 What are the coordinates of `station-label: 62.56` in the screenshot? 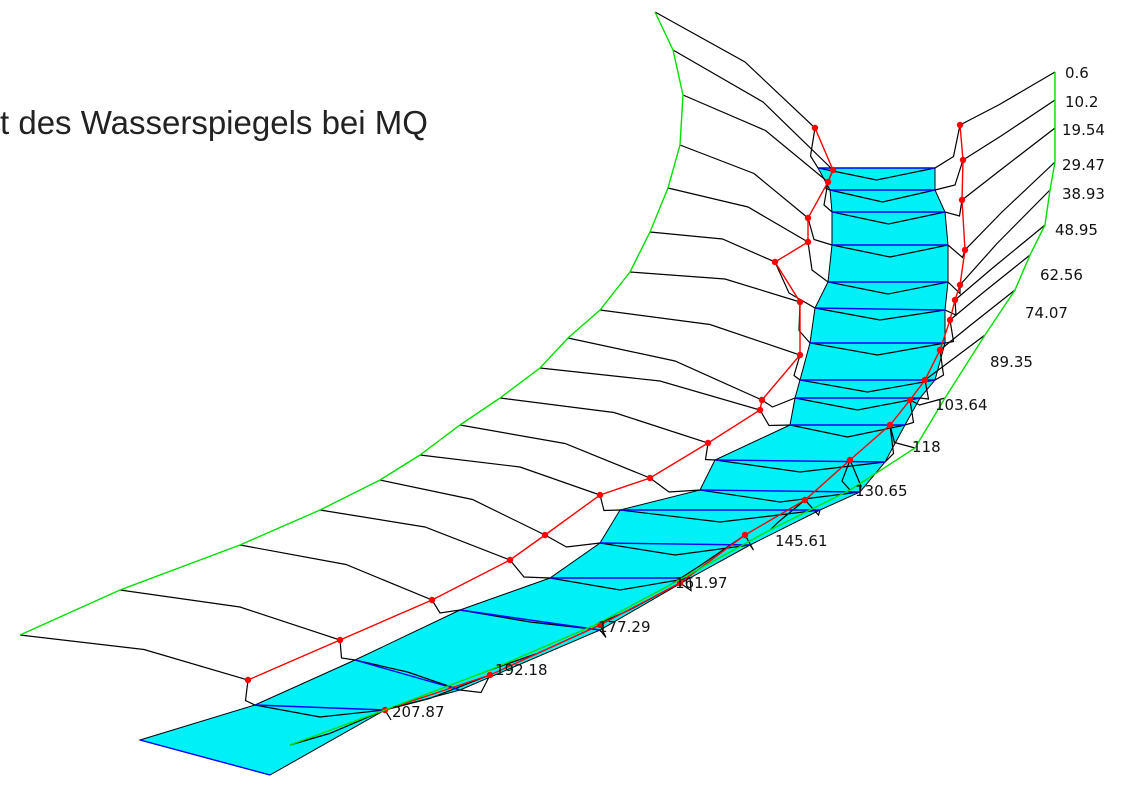 It's located at (1061, 275).